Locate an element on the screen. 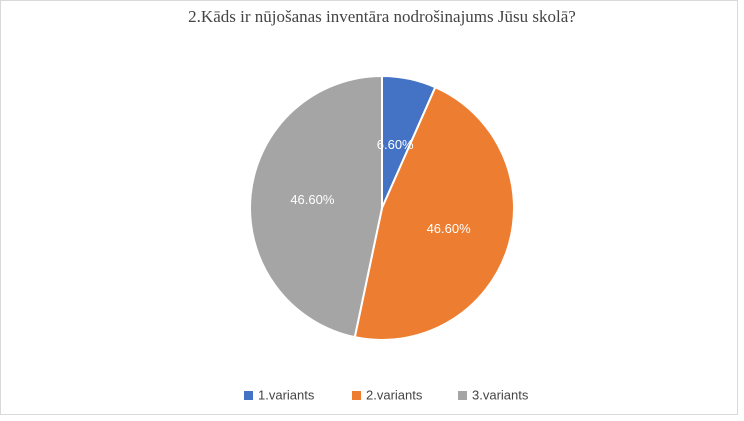  legend-label: 1.variants is located at coordinates (286, 394).